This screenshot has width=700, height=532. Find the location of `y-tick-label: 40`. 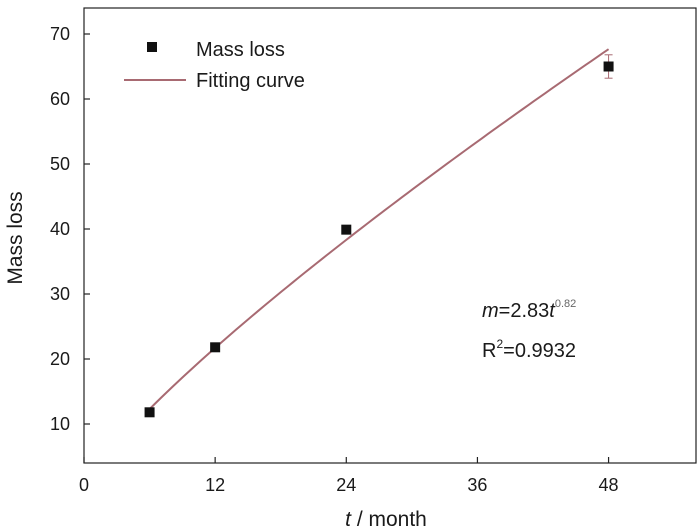

y-tick-label: 40 is located at coordinates (60, 229).